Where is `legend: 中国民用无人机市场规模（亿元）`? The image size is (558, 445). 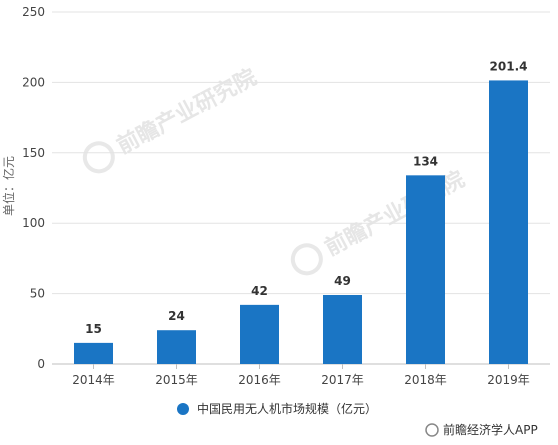
legend: 中国民用无人机市场规模（亿元） is located at coordinates (277, 408).